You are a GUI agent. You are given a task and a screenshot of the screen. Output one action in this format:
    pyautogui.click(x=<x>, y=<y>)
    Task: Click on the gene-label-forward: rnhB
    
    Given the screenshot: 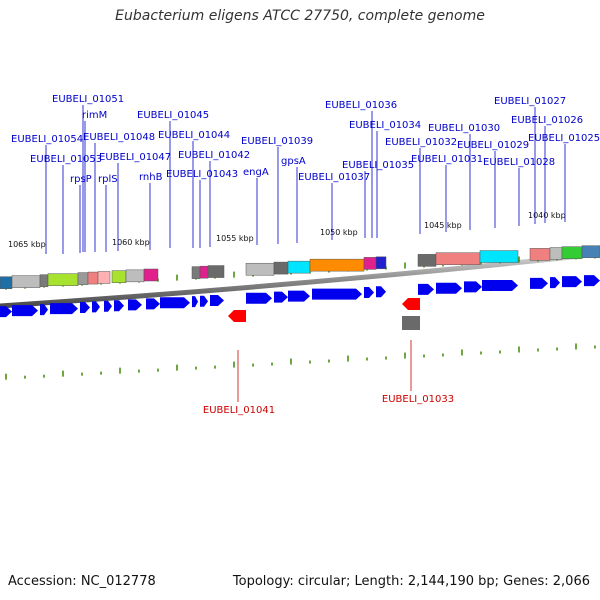 What is the action you would take?
    pyautogui.click(x=151, y=177)
    